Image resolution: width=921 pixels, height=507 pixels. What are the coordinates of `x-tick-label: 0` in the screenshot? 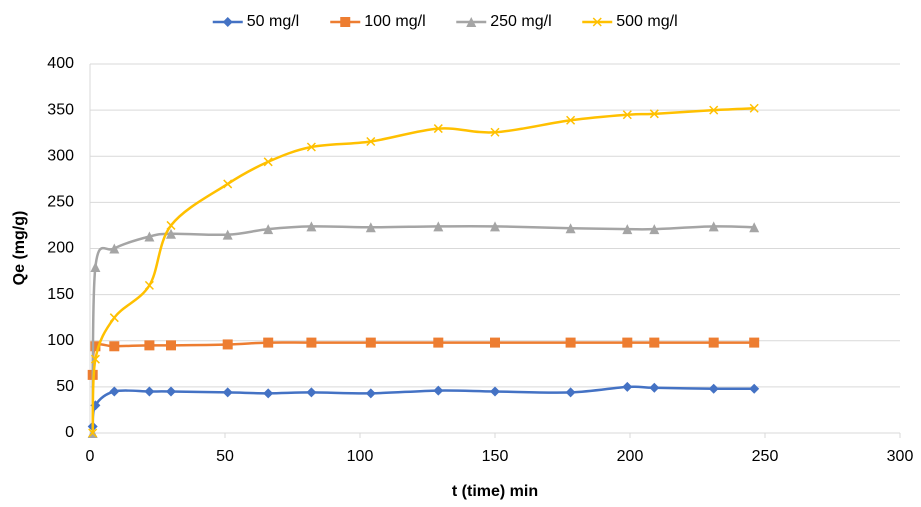 It's located at (90, 456).